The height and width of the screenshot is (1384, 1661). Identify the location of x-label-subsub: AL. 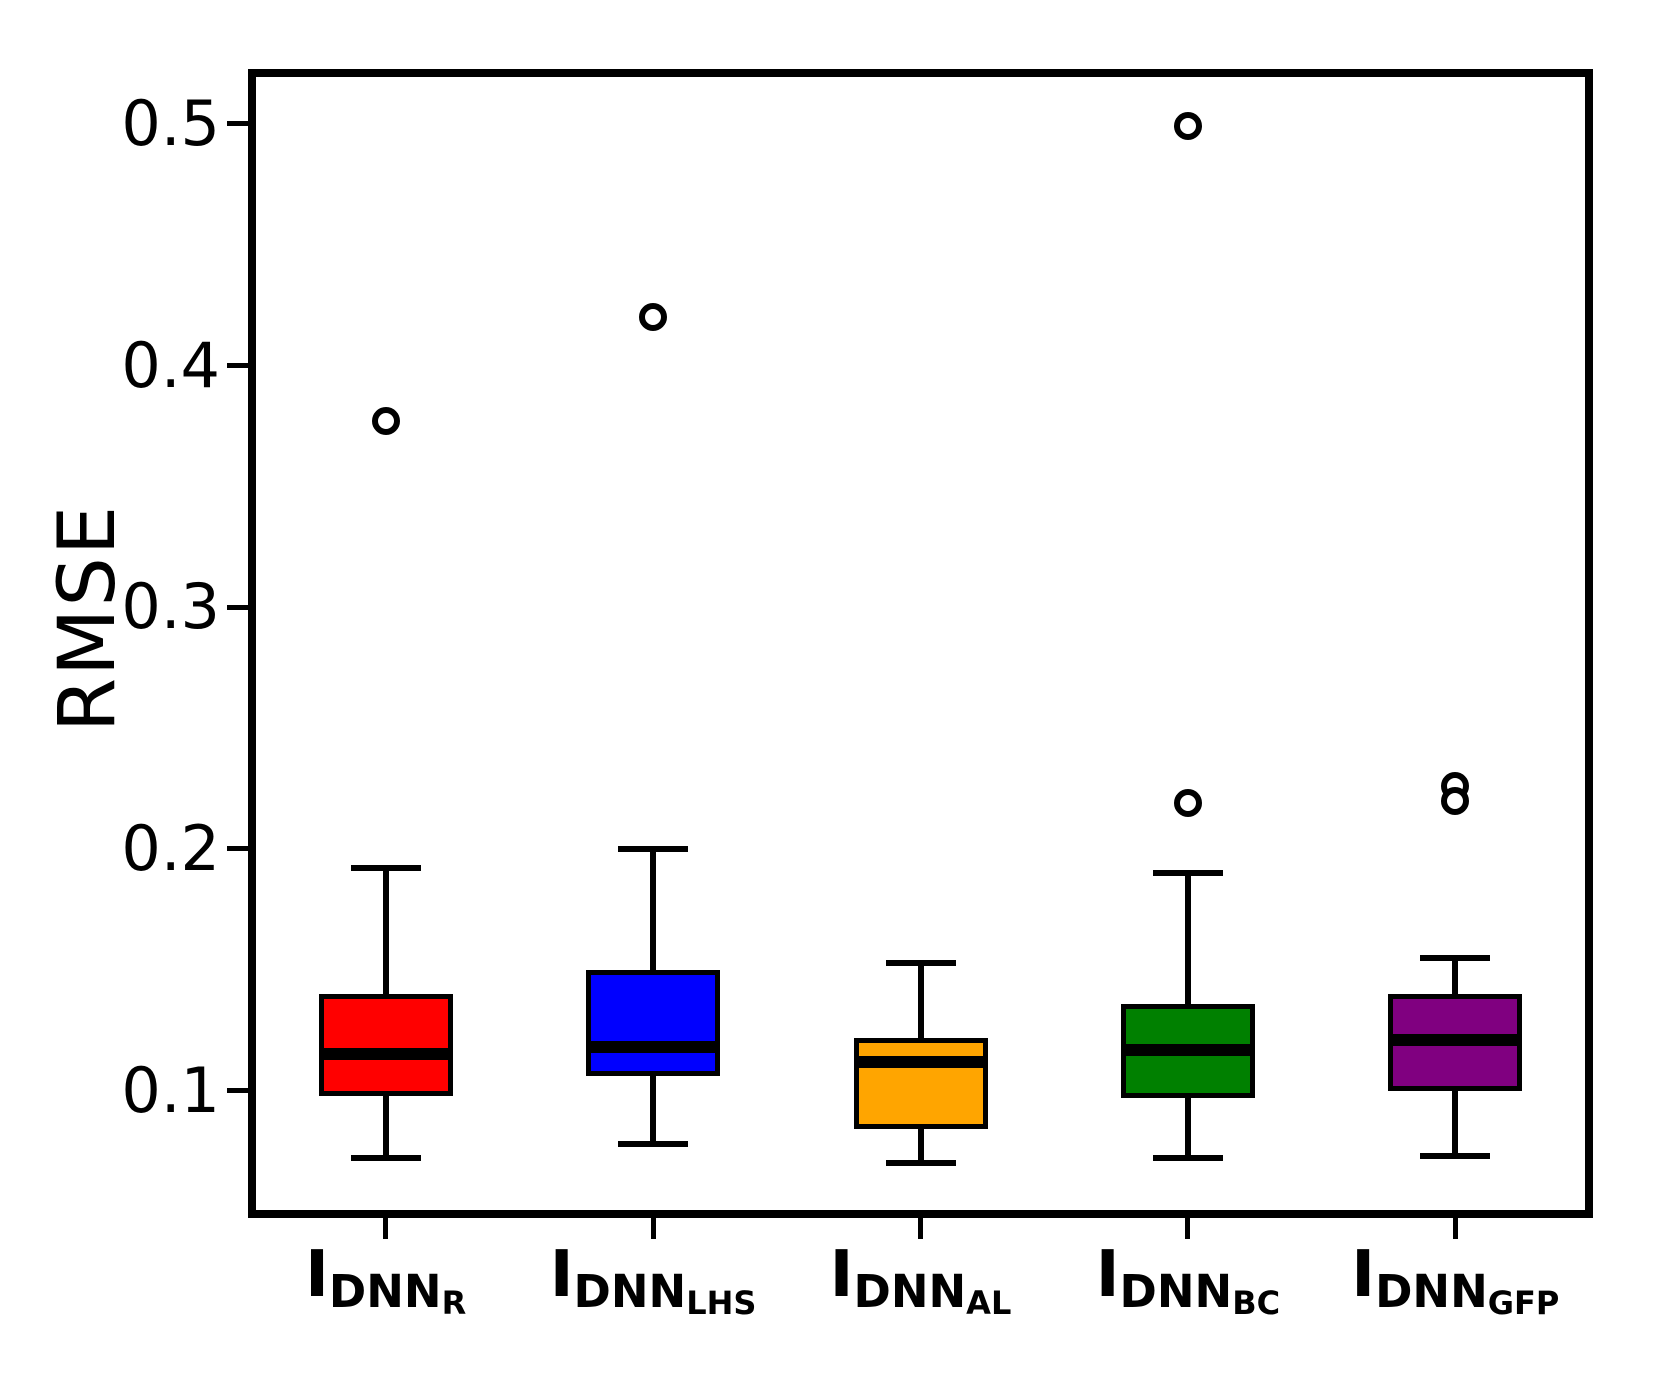
(989, 1303).